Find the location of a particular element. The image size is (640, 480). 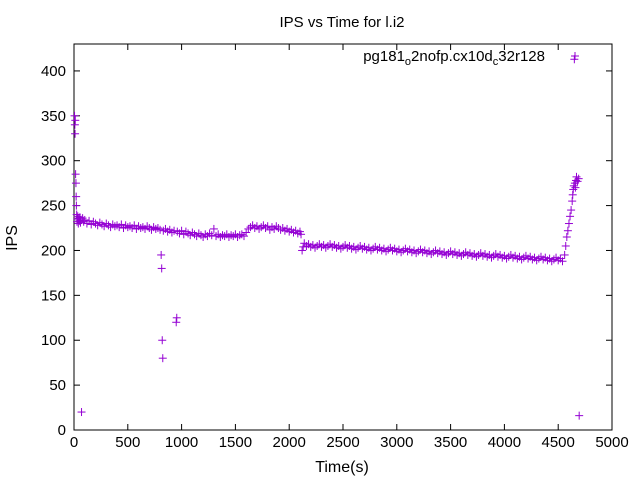

x-tick-label: 4500 is located at coordinates (558, 442).